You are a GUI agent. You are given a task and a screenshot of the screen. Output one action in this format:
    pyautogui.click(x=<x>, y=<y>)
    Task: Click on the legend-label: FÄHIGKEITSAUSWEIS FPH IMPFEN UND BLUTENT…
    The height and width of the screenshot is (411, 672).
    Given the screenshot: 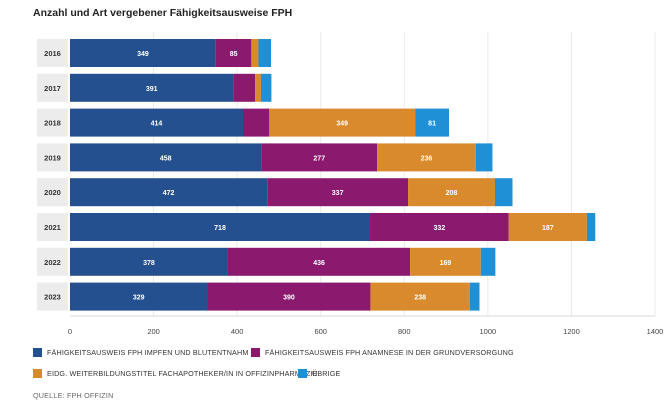 What is the action you would take?
    pyautogui.click(x=148, y=352)
    